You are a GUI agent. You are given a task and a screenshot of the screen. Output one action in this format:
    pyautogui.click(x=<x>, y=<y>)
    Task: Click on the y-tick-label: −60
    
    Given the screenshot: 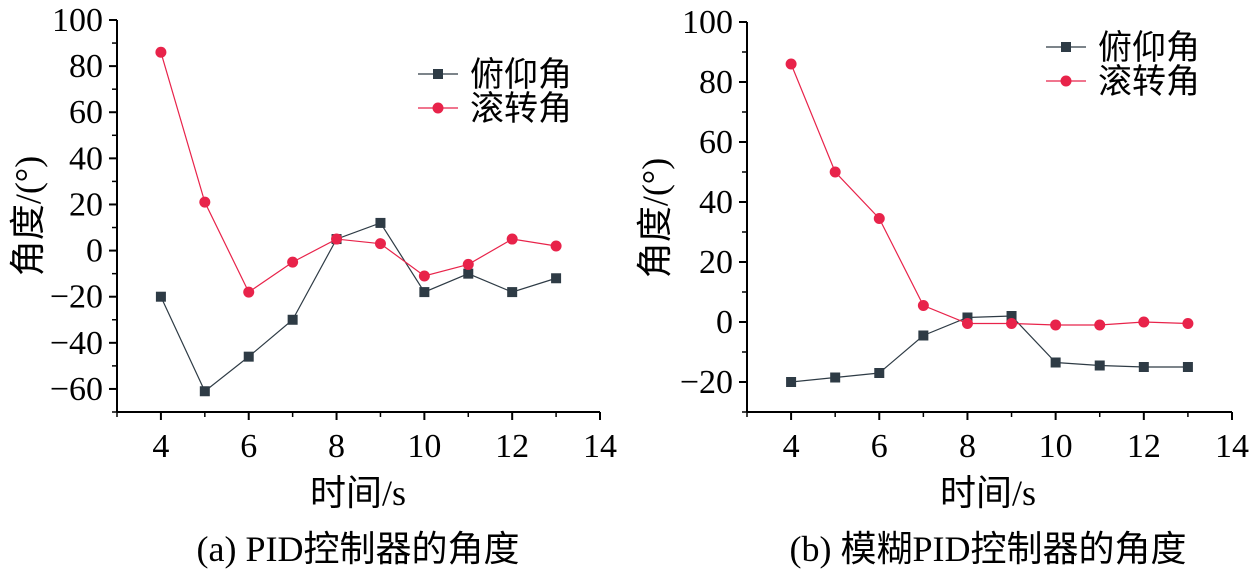 What is the action you would take?
    pyautogui.click(x=76, y=389)
    